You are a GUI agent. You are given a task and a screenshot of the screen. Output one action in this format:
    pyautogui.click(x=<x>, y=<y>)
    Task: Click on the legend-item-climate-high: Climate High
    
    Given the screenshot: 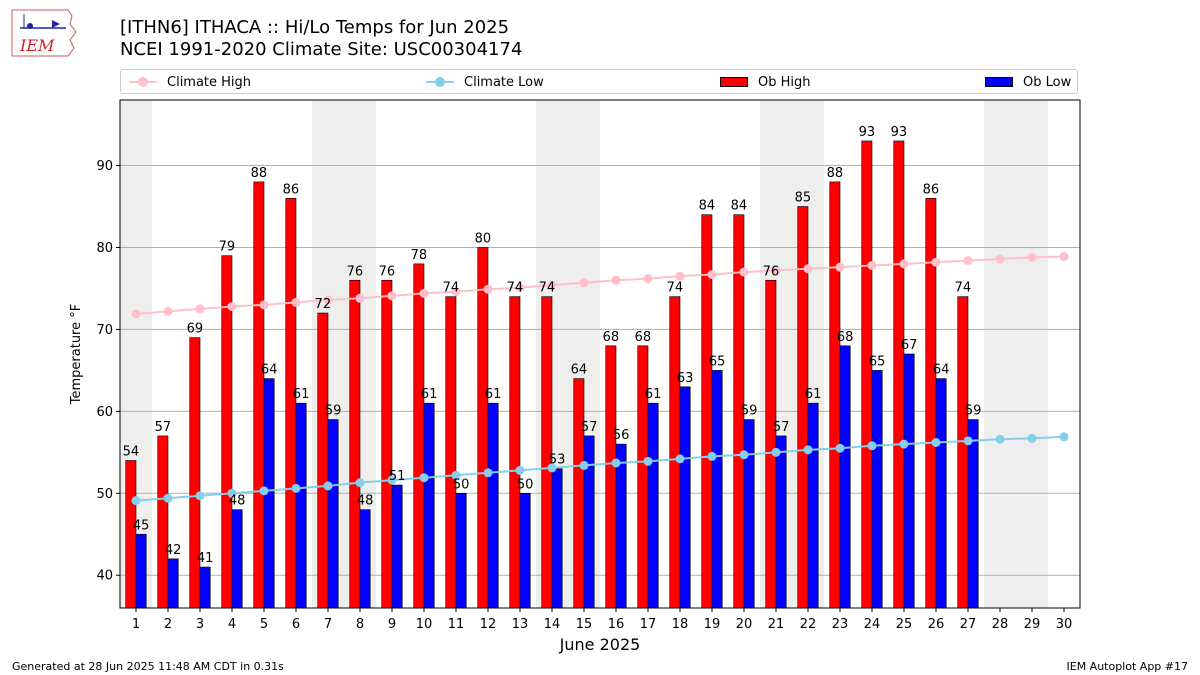 What is the action you would take?
    pyautogui.click(x=190, y=82)
    